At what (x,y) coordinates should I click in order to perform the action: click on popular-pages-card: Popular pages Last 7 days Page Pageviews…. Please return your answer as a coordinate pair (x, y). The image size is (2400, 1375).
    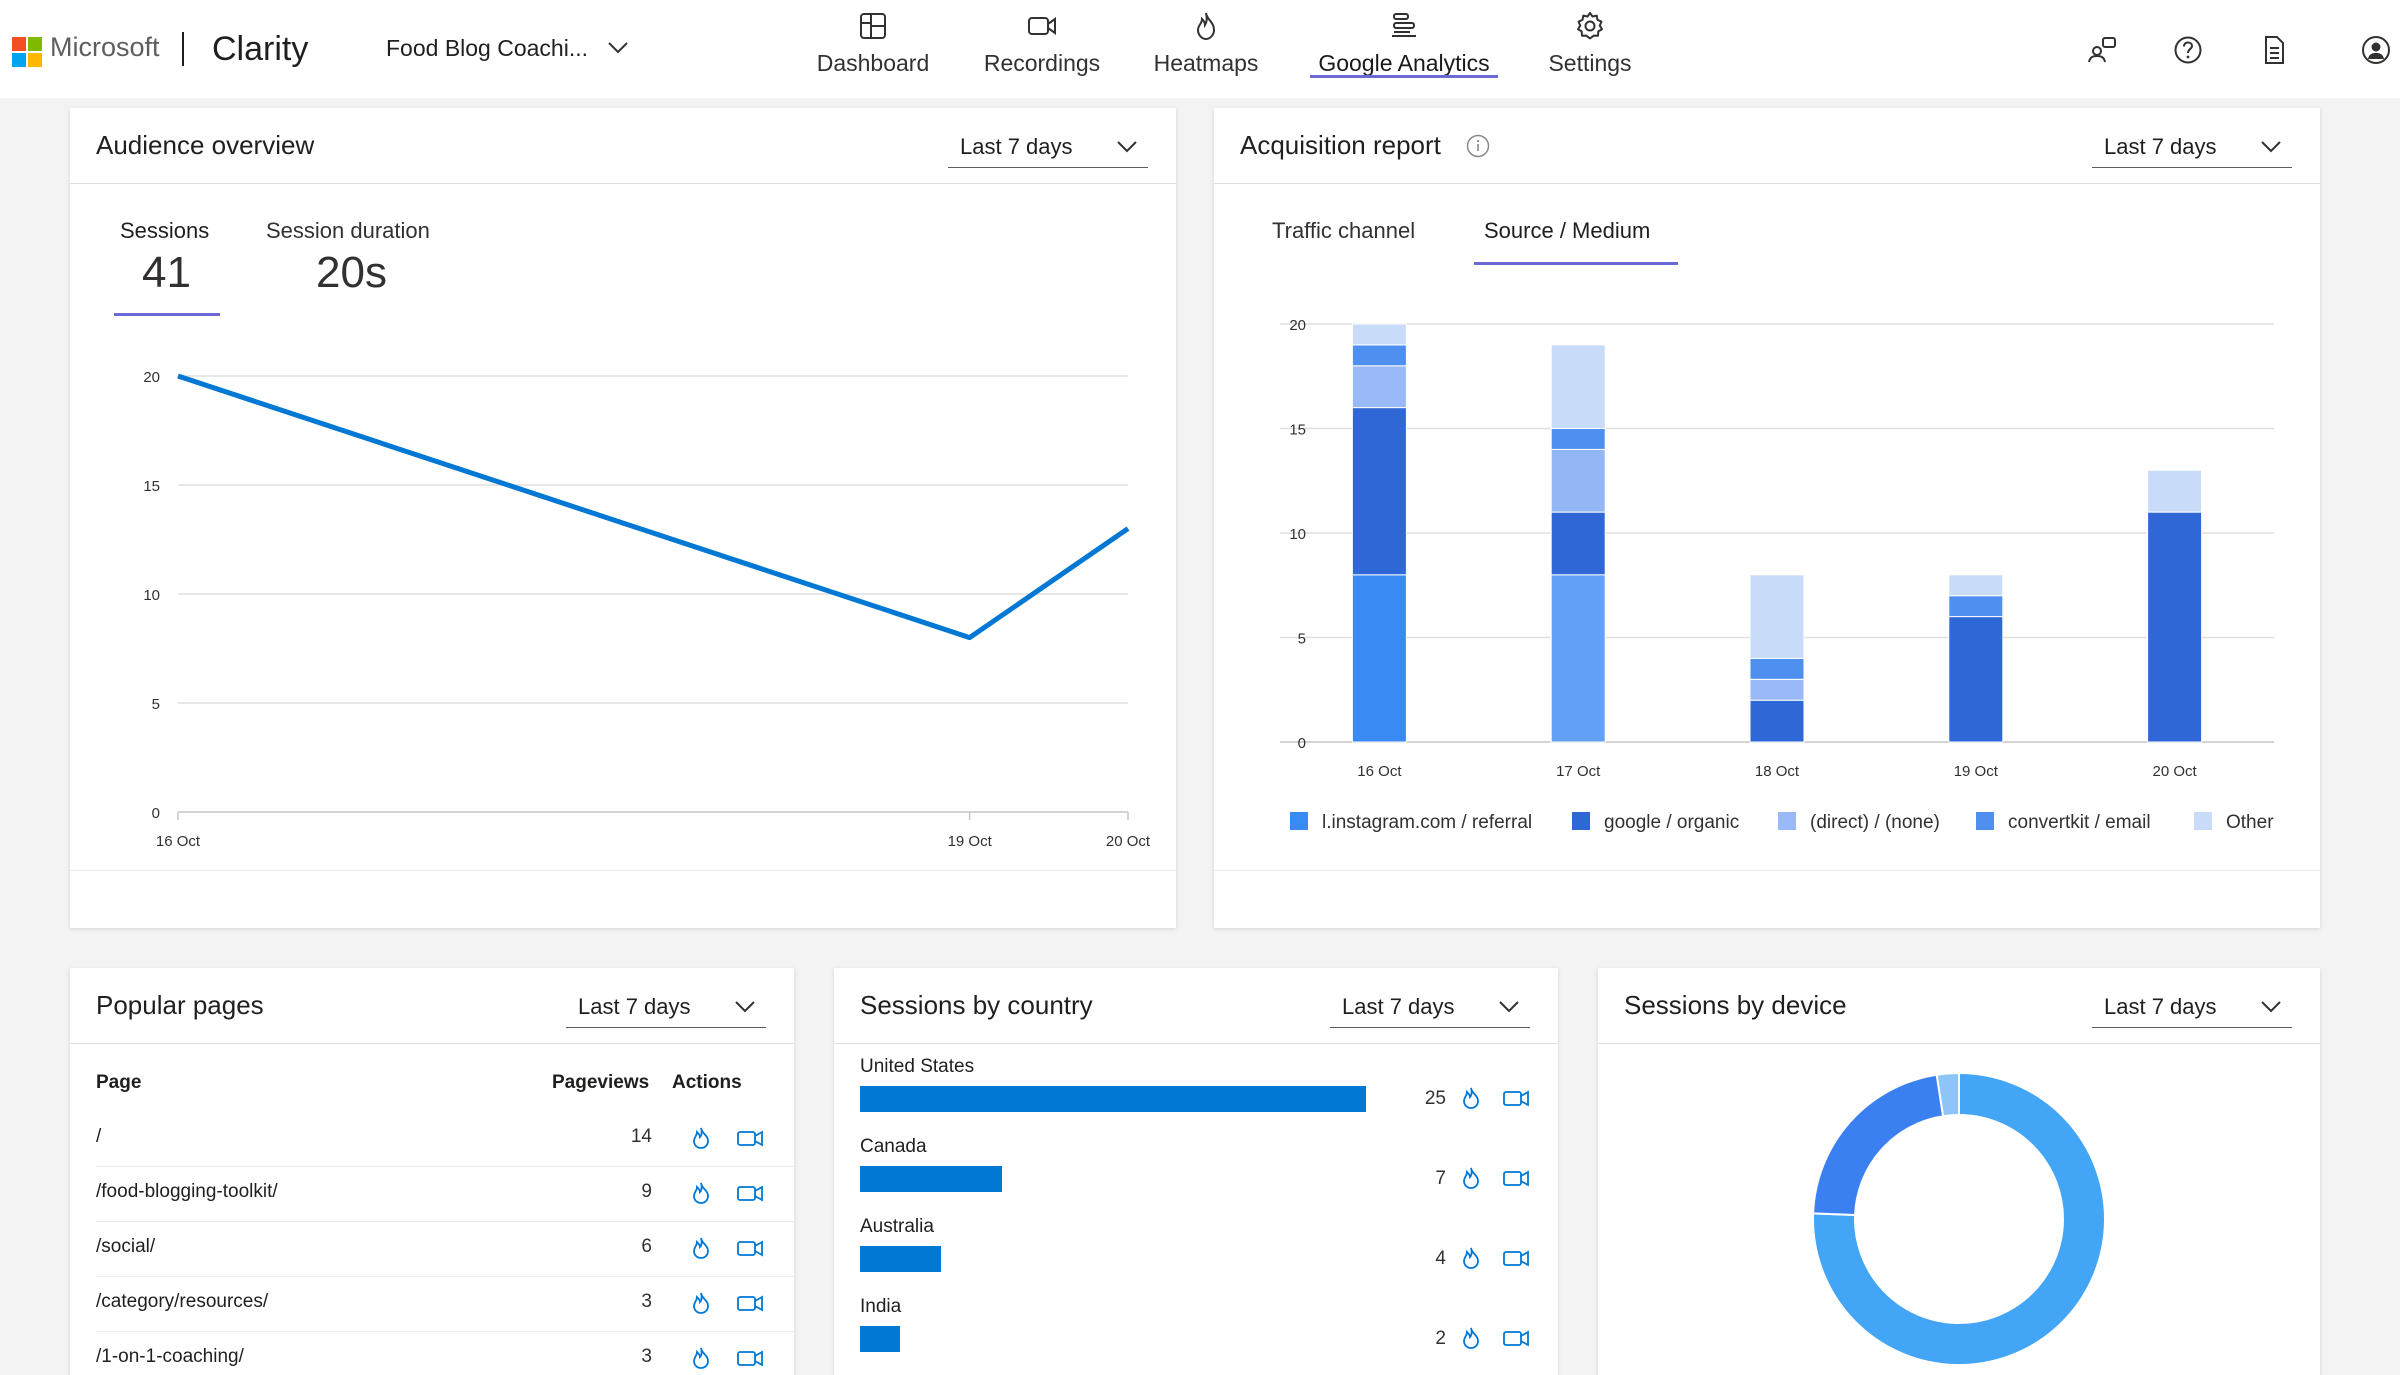
    Looking at the image, I should click on (433, 1171).